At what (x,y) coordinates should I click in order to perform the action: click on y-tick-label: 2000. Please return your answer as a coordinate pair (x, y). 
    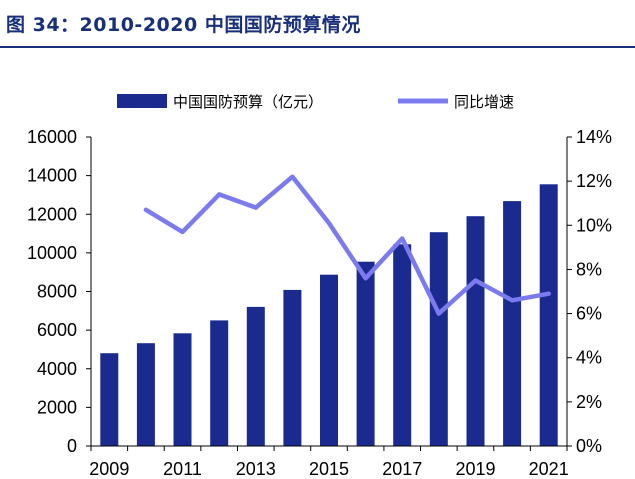
    Looking at the image, I should click on (57, 407).